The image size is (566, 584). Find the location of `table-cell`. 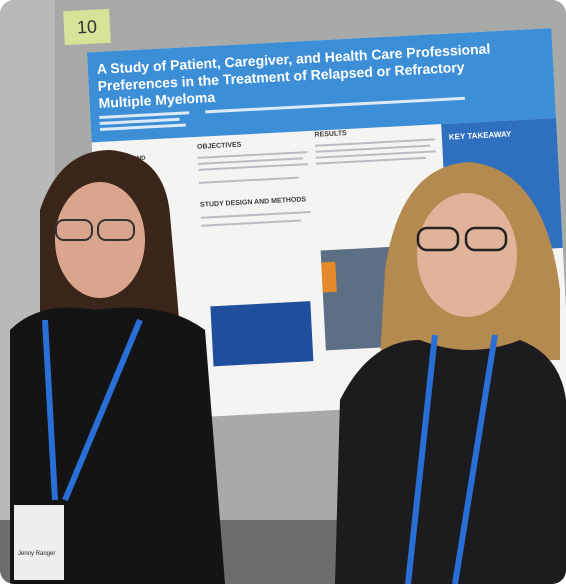

table-cell is located at coordinates (329, 277).